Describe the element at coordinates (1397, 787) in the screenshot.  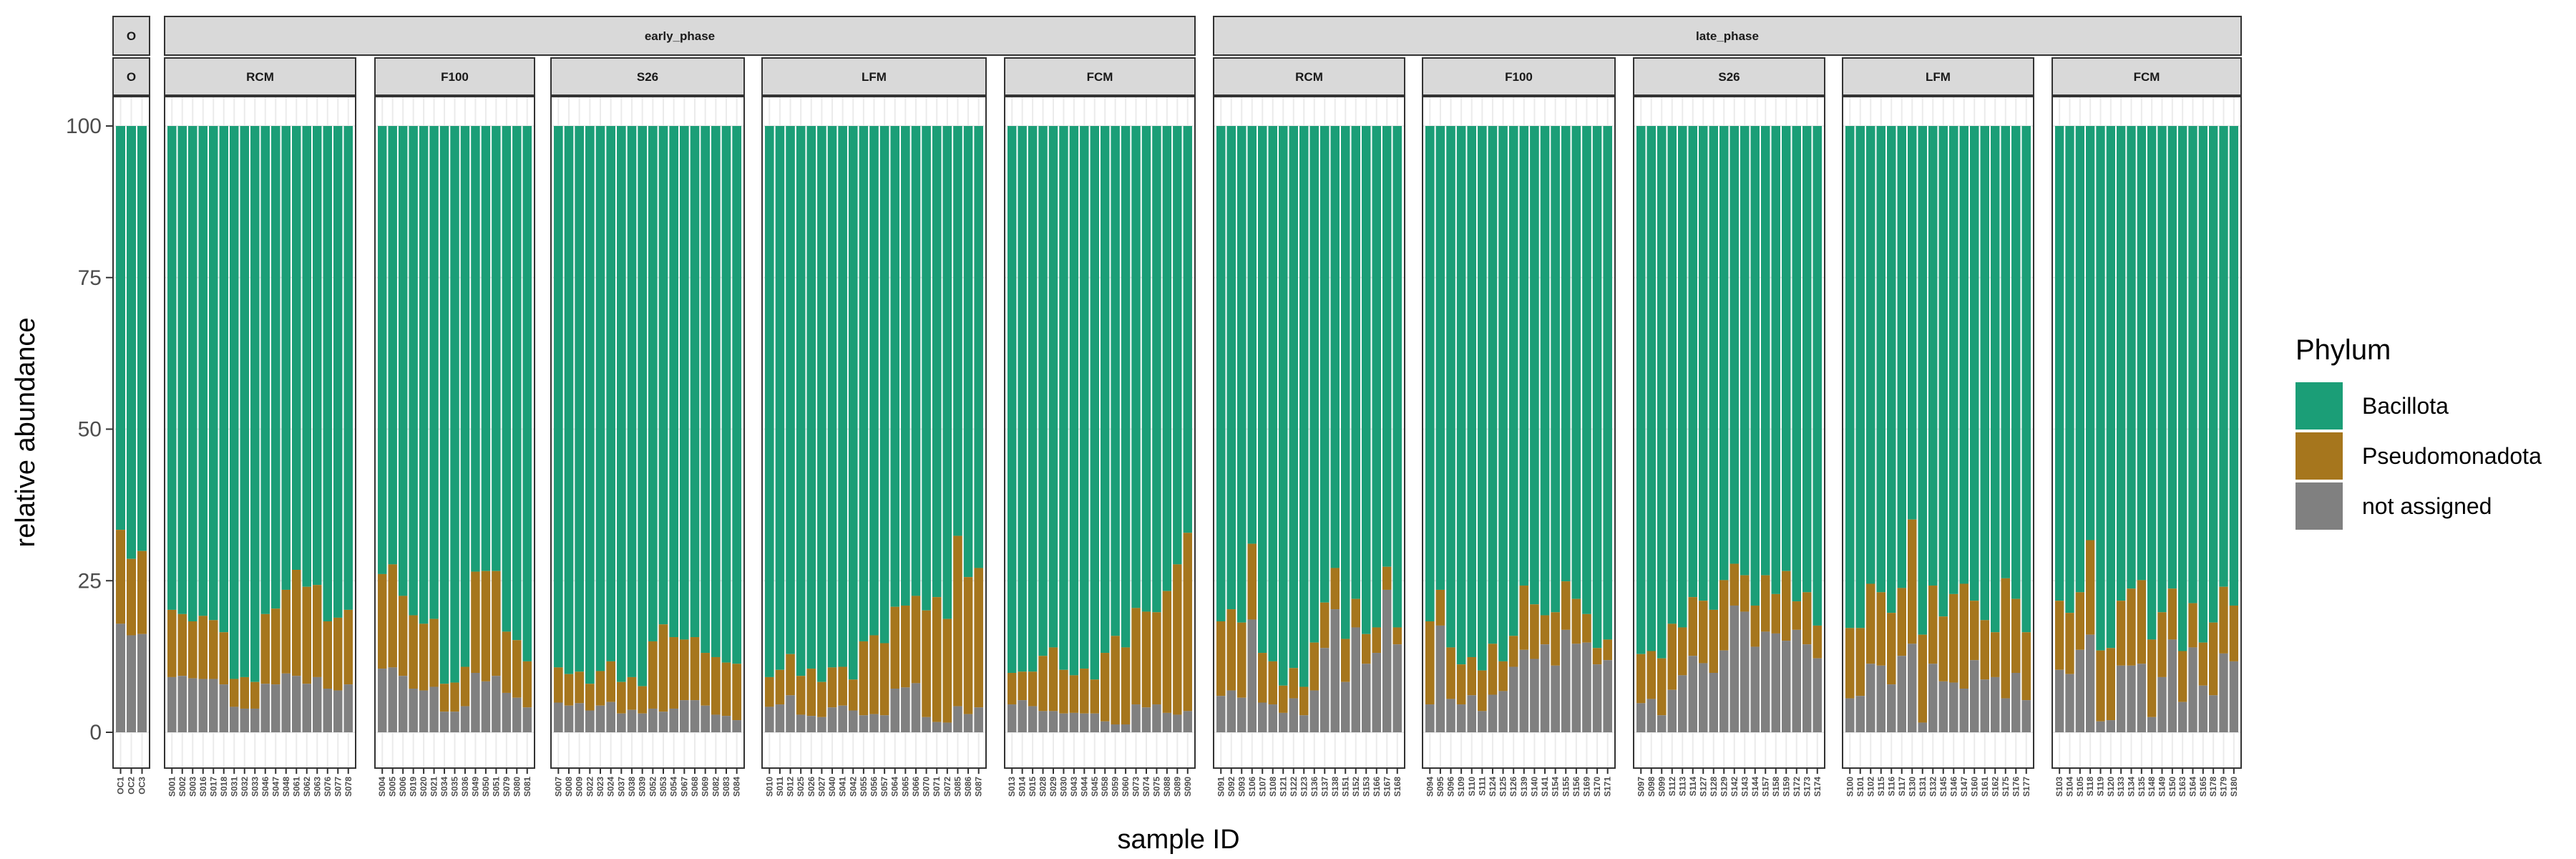
I see `x-tick-label: S168` at that location.